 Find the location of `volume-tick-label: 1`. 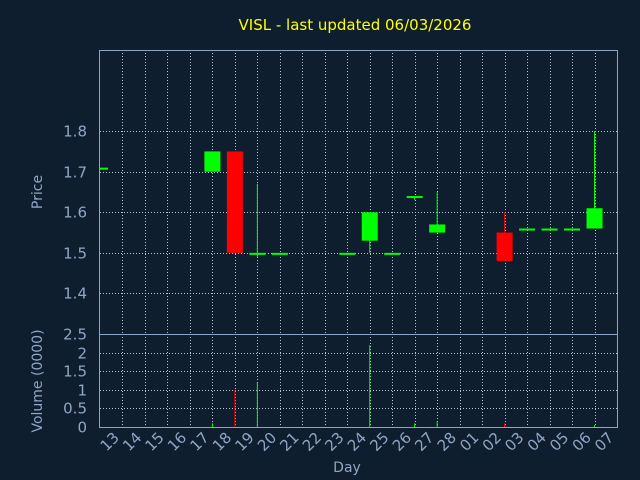

volume-tick-label: 1 is located at coordinates (82, 391).